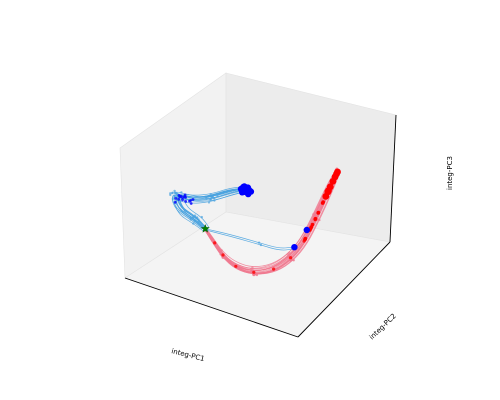 Image resolution: width=500 pixels, height=400 pixels. Describe the element at coordinates (209, 207) in the screenshot. I see `trajectory-a-line` at that location.